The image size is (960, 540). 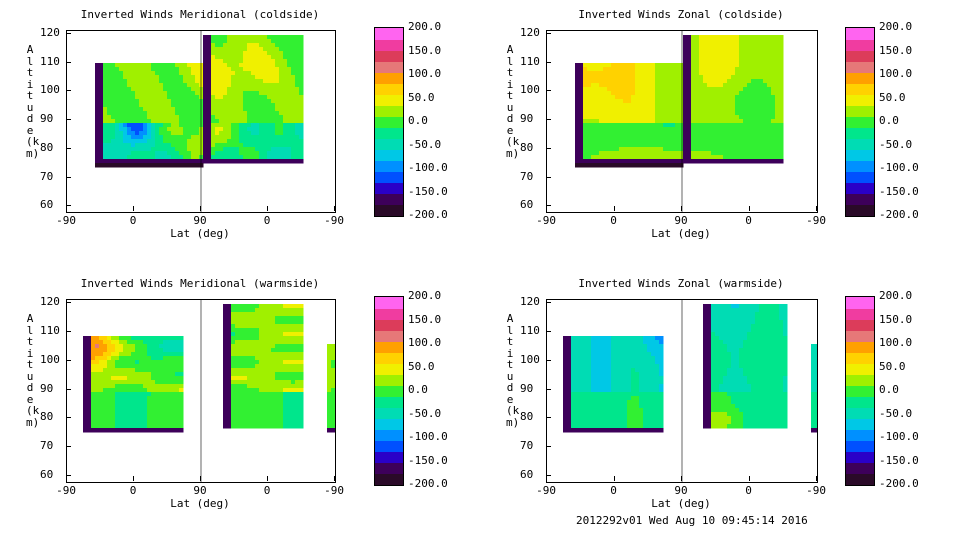 I want to click on colorbar-tick-label: -50.0, so click(x=425, y=144).